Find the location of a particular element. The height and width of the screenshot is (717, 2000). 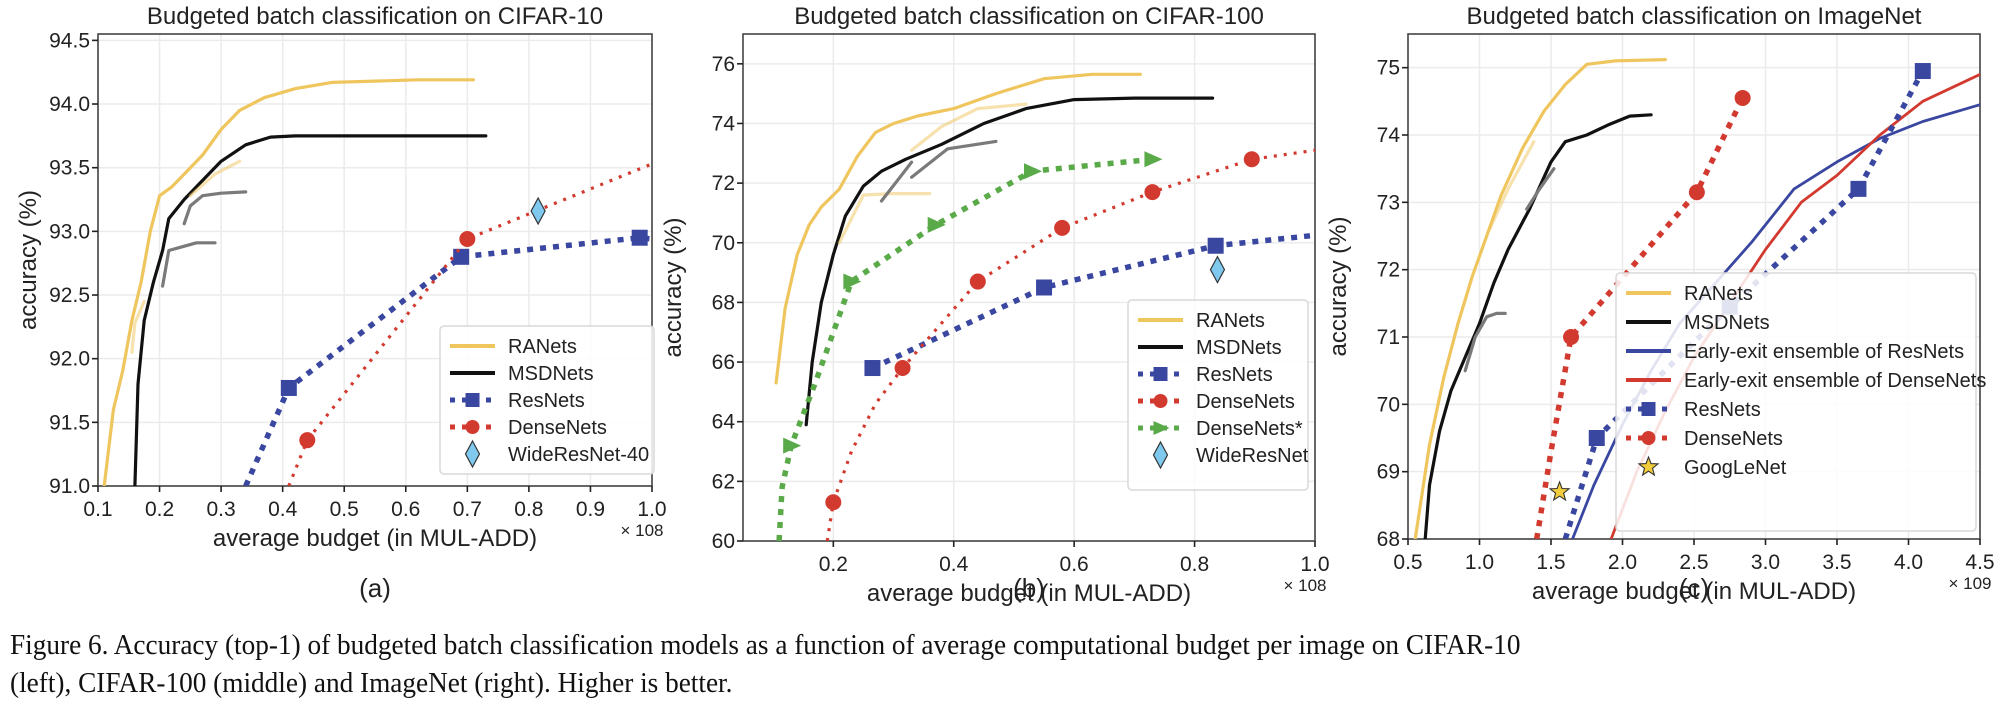

legend-item: WideResNet is located at coordinates (1230, 455).